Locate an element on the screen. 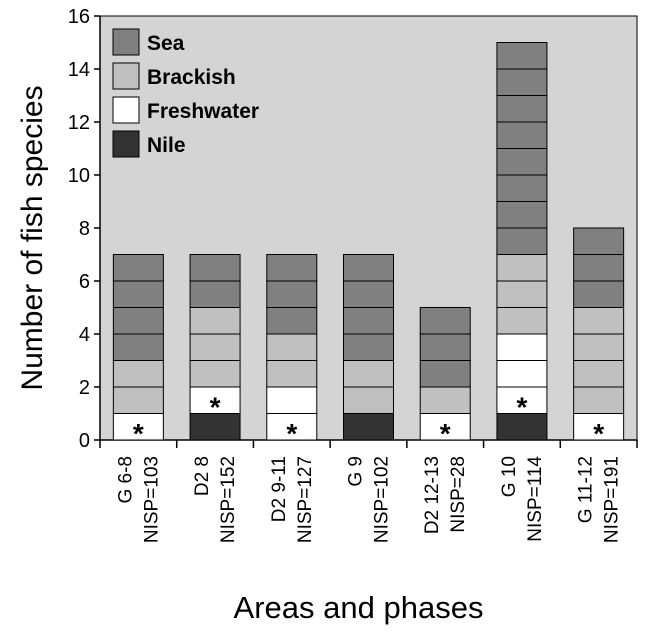  y-tick-label: 14 is located at coordinates (79, 70).